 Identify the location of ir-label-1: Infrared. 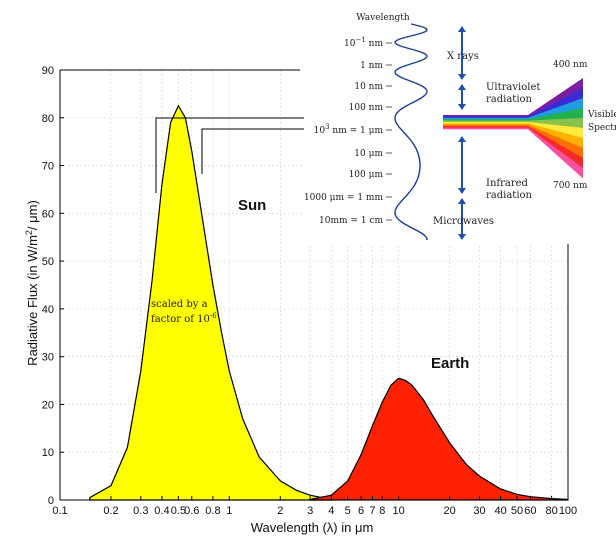
(507, 183).